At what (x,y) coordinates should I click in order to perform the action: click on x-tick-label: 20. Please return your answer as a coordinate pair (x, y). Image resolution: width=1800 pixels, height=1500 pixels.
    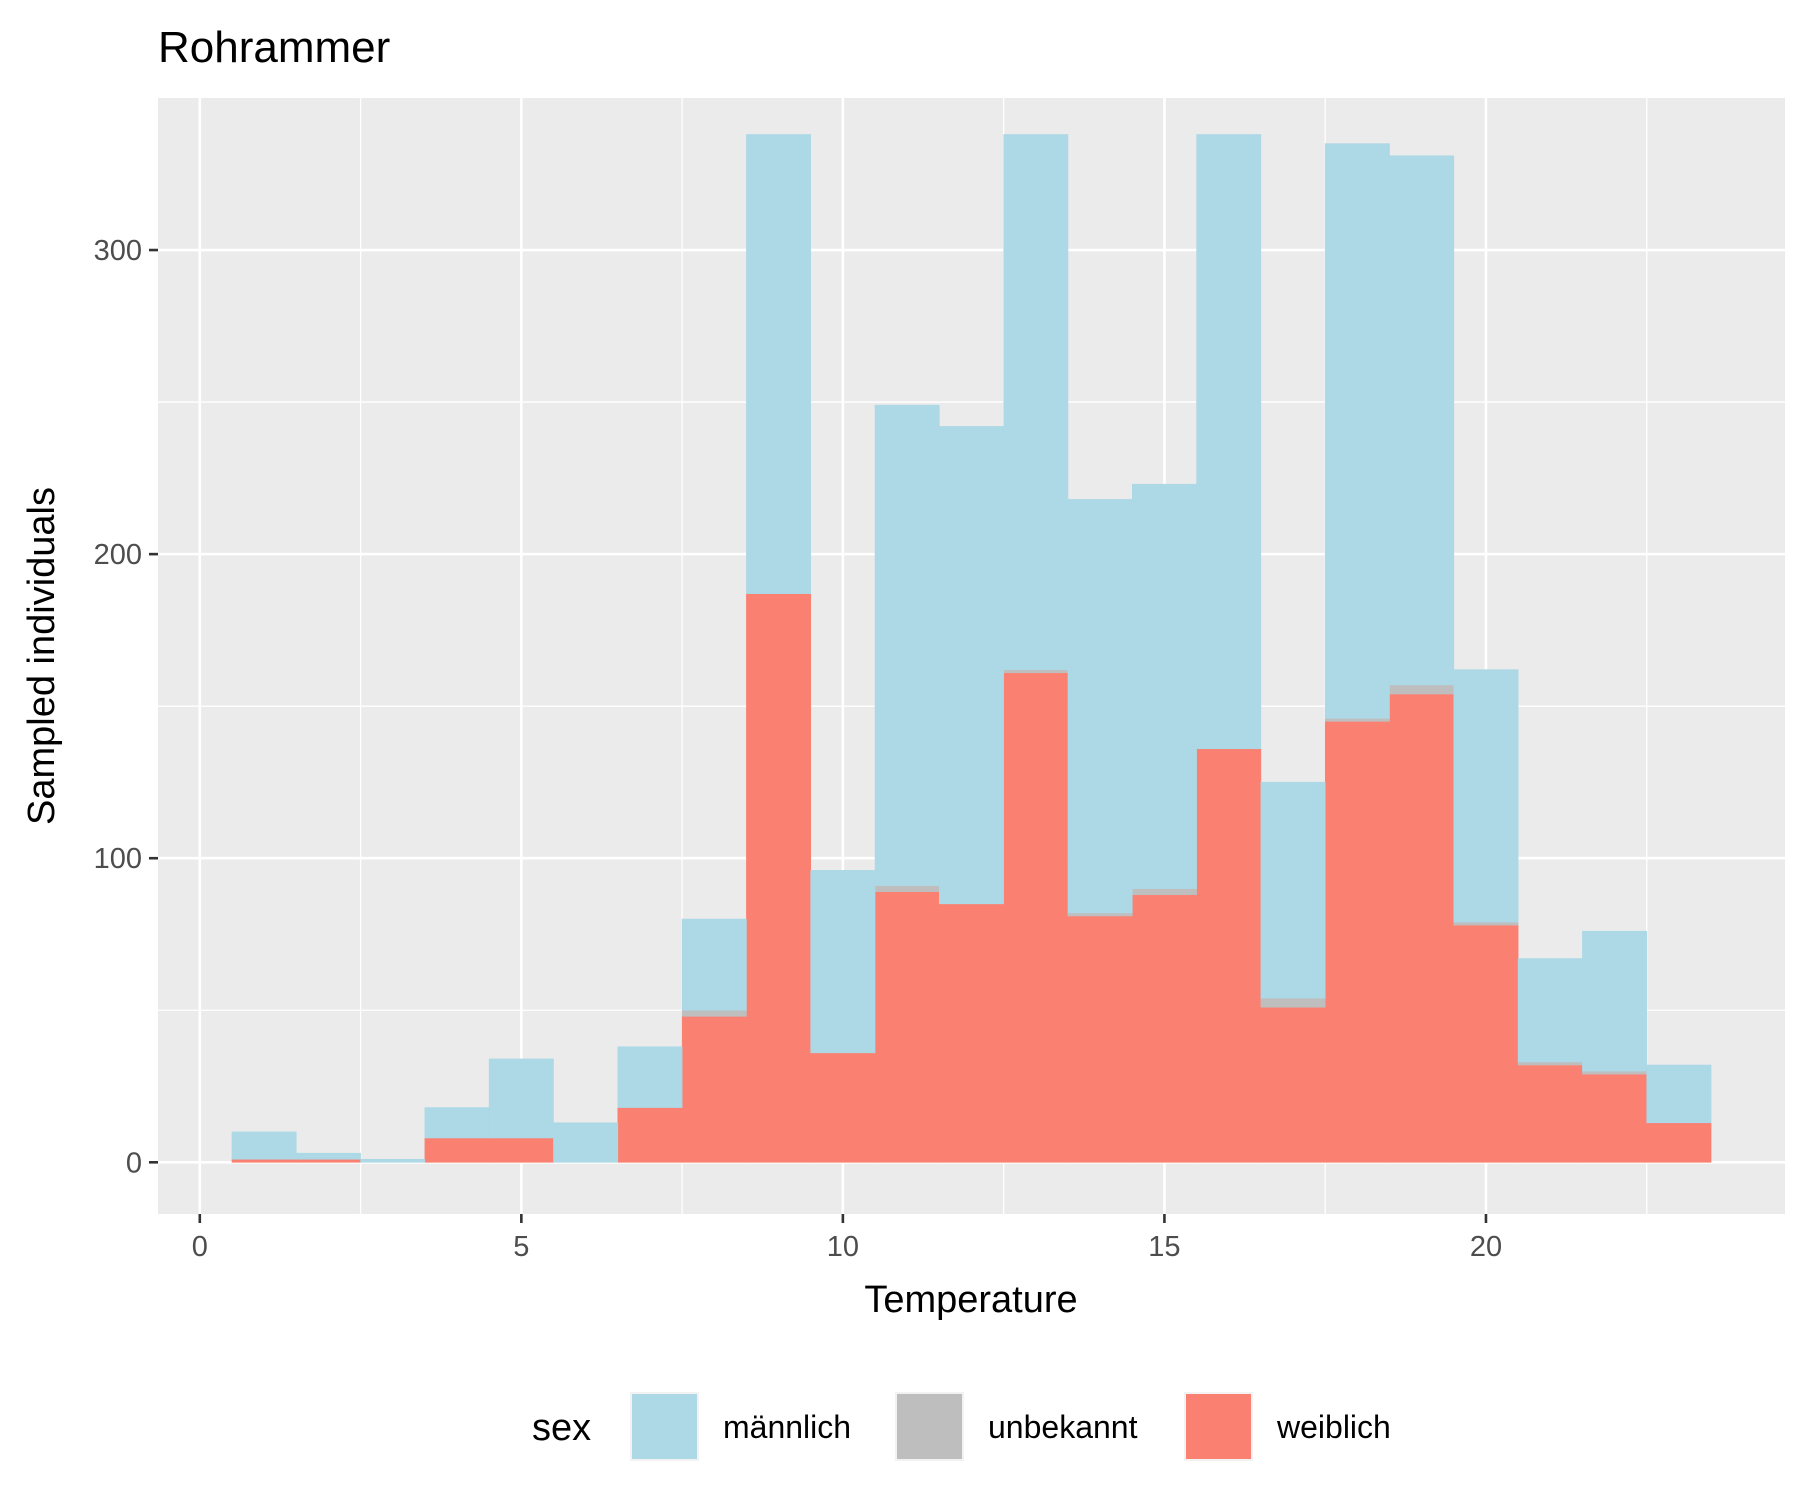
    Looking at the image, I should click on (1486, 1247).